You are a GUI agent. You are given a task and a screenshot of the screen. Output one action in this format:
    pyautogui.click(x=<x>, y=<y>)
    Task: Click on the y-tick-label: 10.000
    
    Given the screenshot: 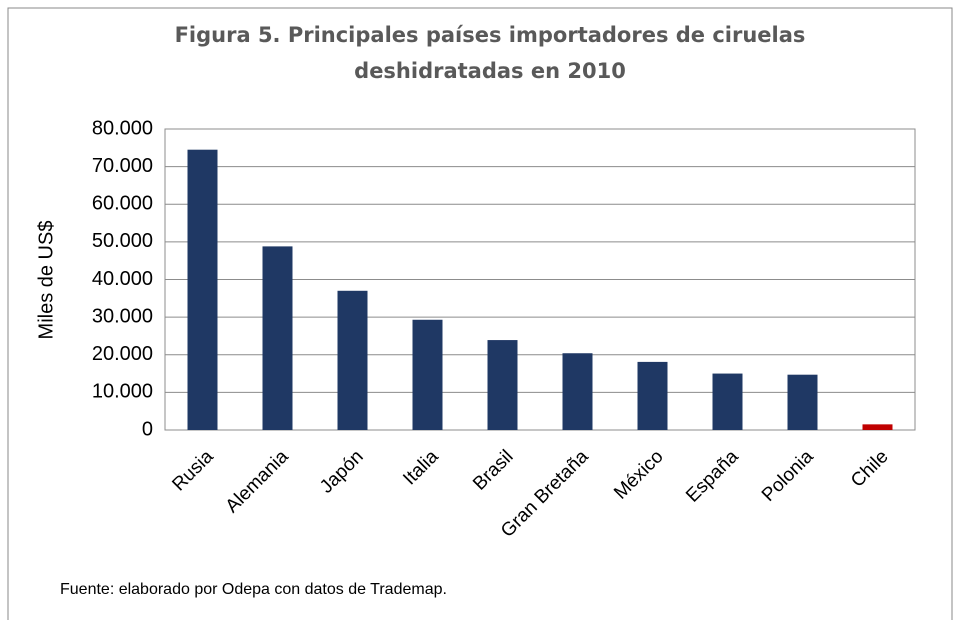 What is the action you would take?
    pyautogui.click(x=122, y=392)
    